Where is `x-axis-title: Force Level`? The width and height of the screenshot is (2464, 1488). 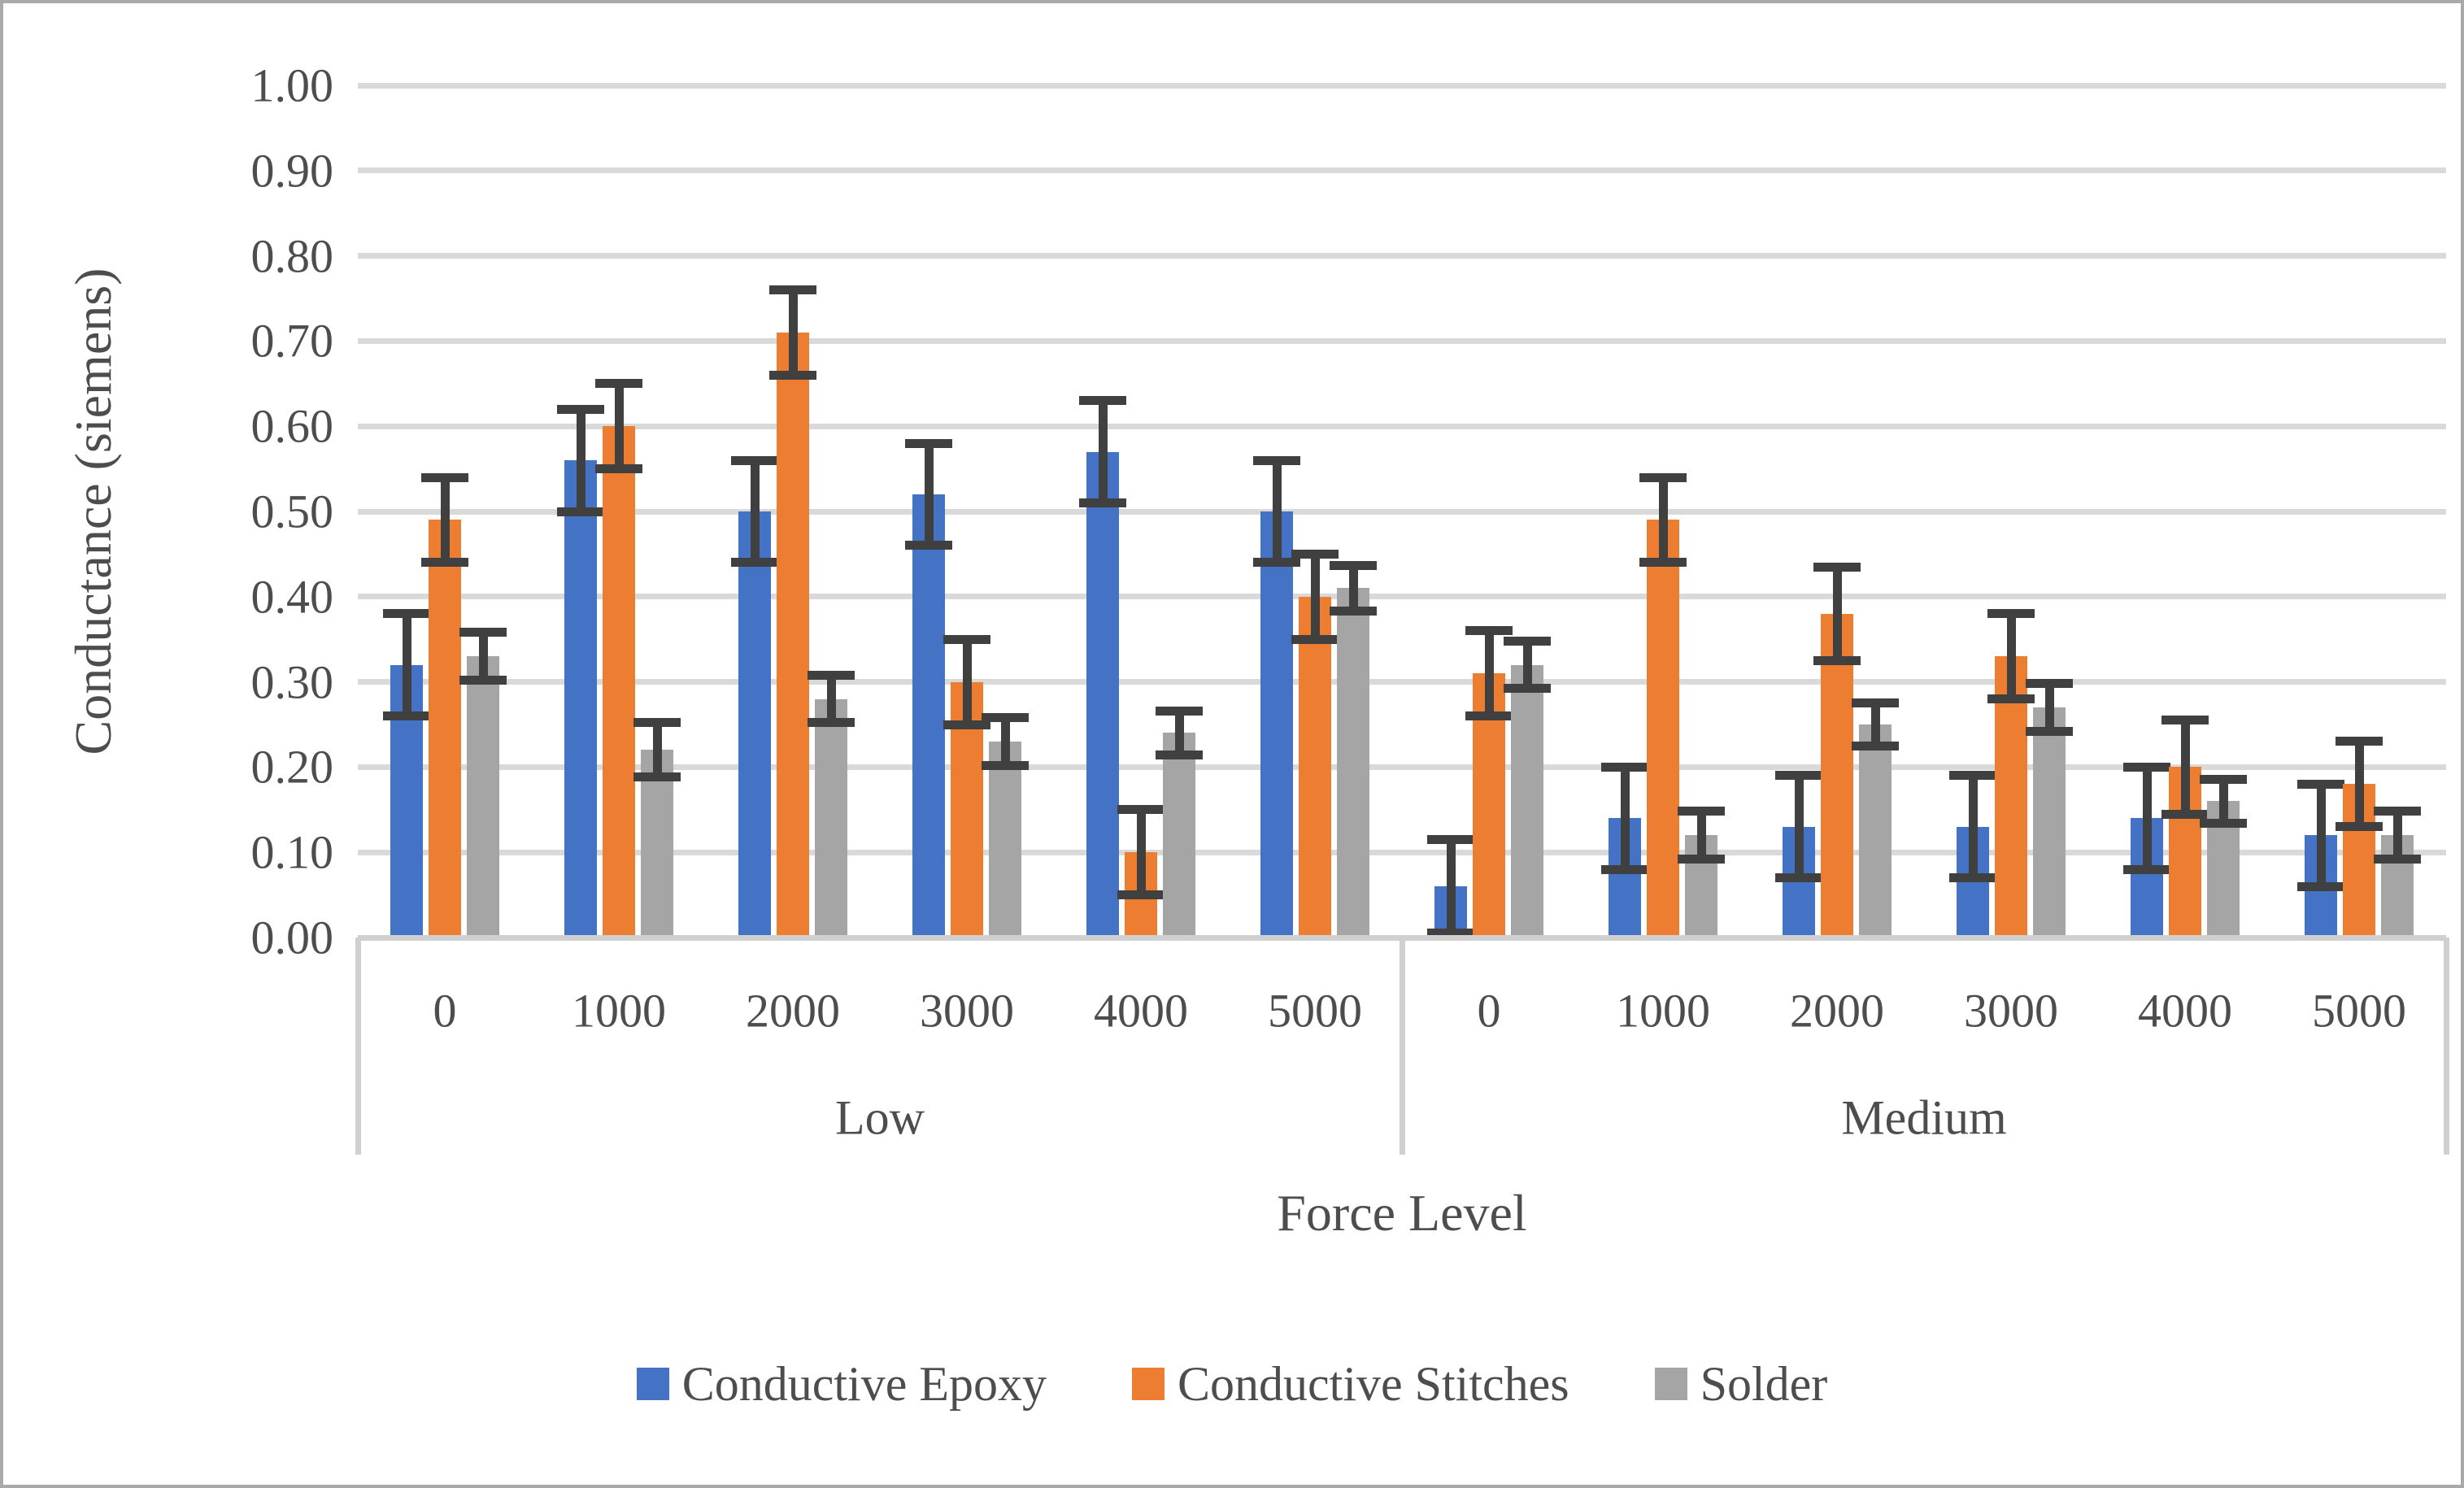
x-axis-title: Force Level is located at coordinates (1402, 1213).